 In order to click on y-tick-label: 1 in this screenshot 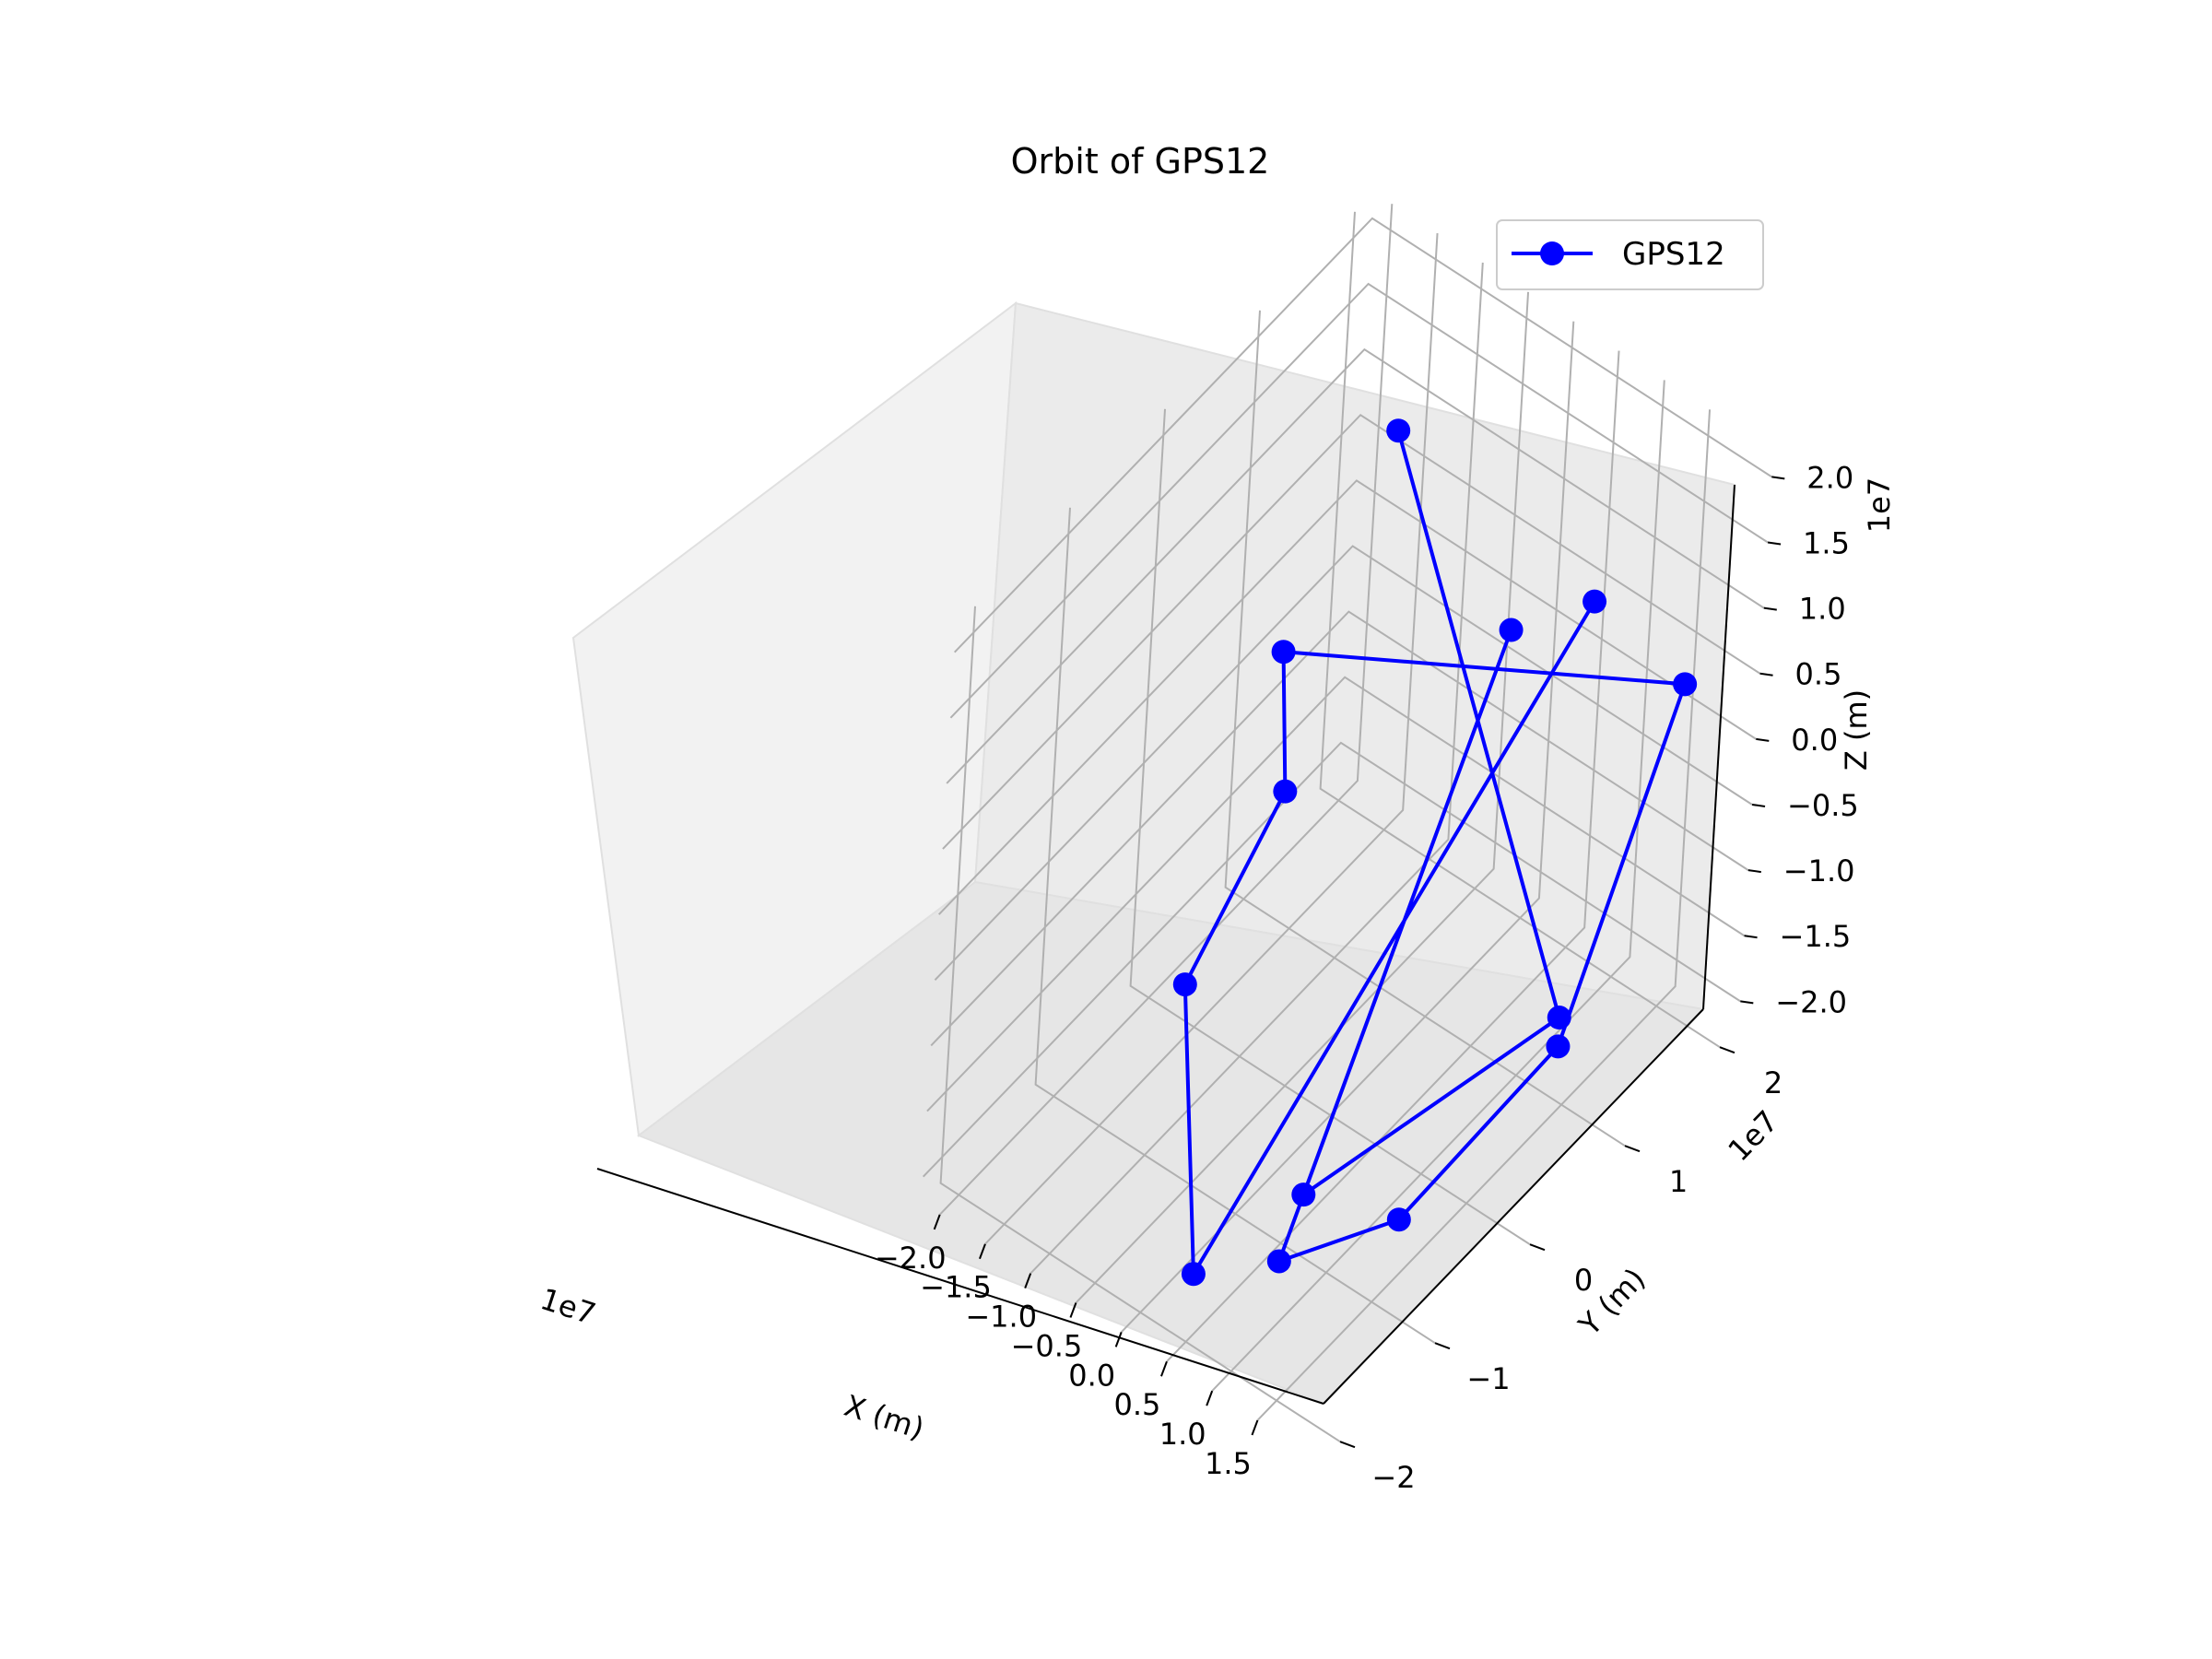, I will do `click(1678, 1181)`.